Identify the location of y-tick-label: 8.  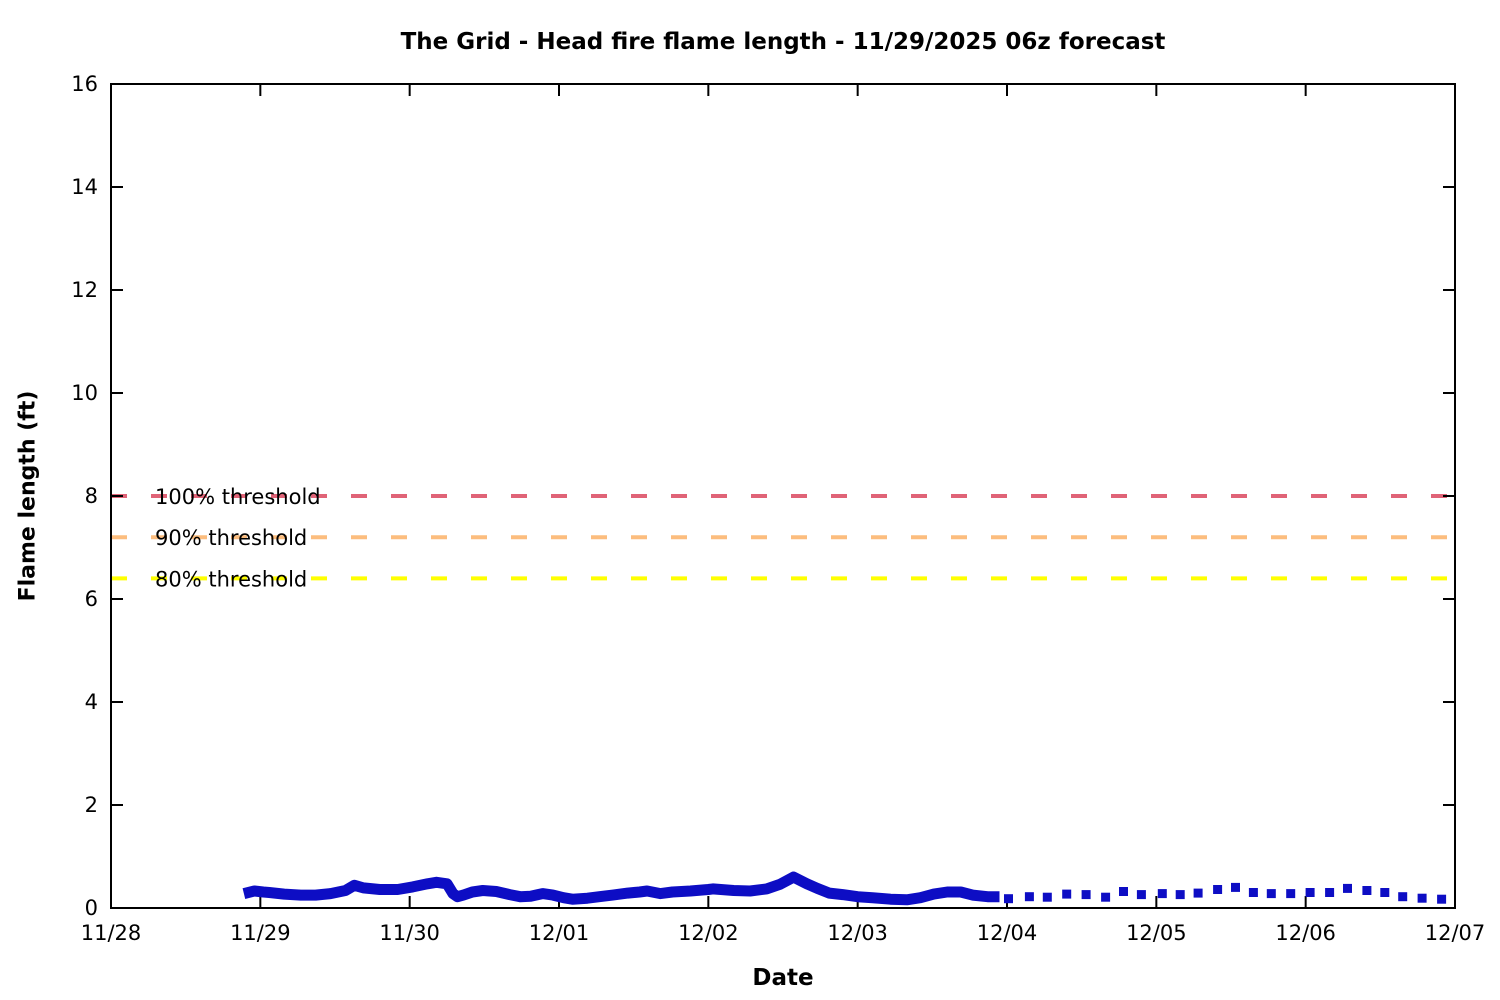
(91, 496).